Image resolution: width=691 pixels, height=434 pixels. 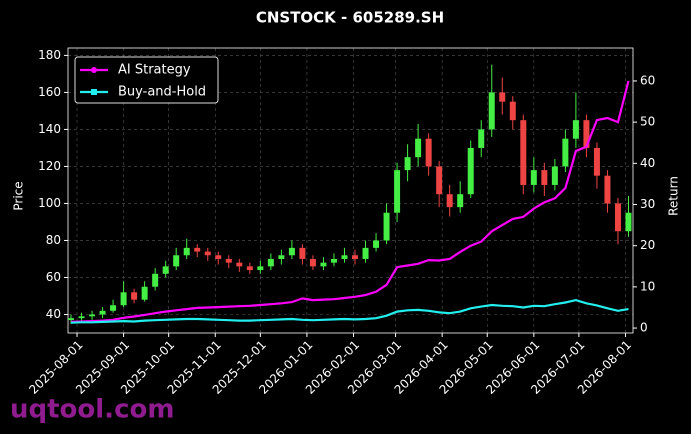 What do you see at coordinates (49, 55) in the screenshot?
I see `y-tick-label: 180` at bounding box center [49, 55].